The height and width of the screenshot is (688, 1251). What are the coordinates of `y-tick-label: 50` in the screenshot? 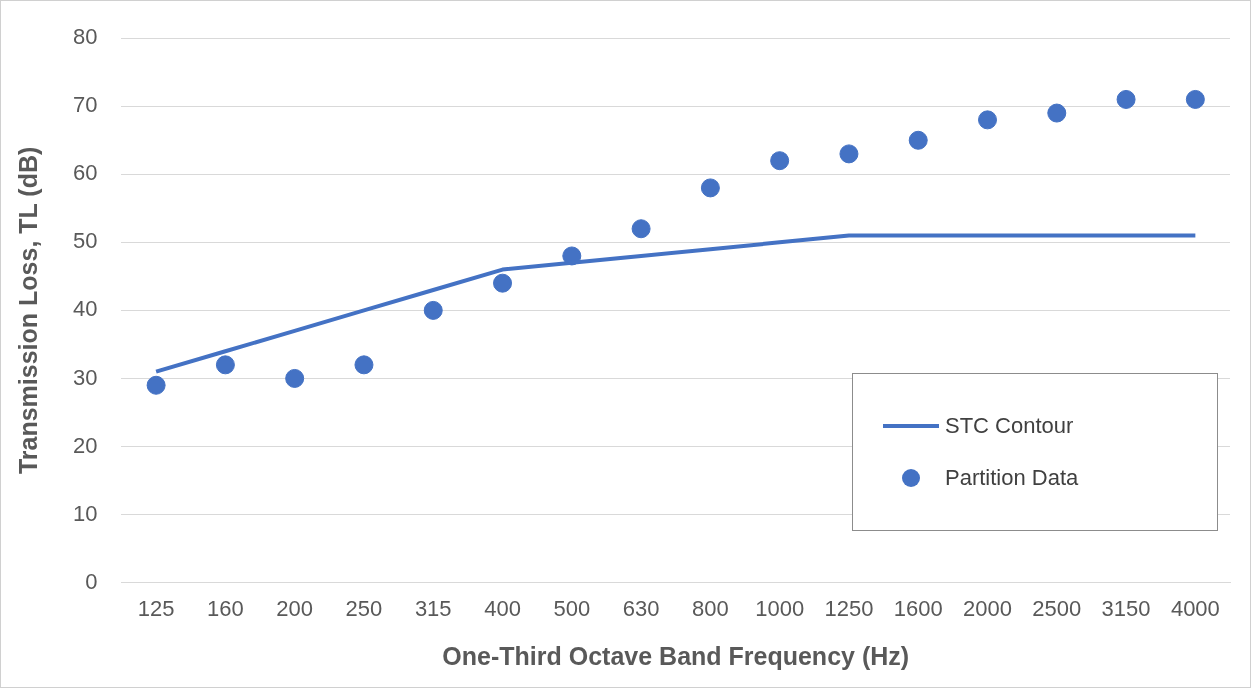 It's located at (85, 241).